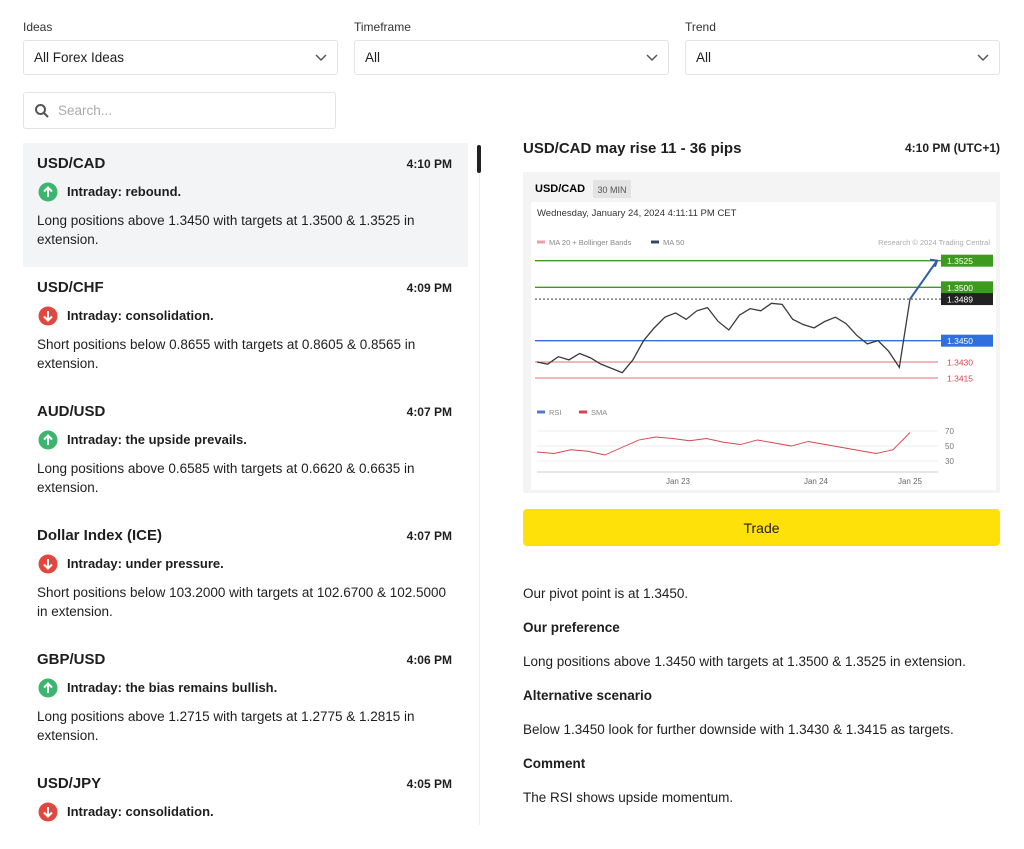 This screenshot has width=1024, height=849. I want to click on rsi-tick-label: 30, so click(949, 461).